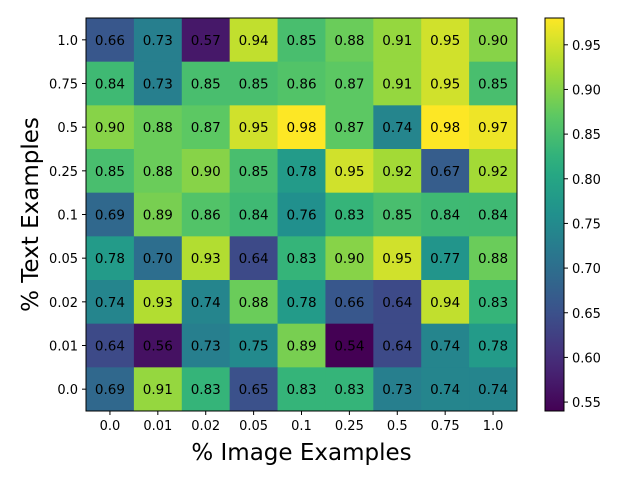 The image size is (640, 480). What do you see at coordinates (397, 426) in the screenshot?
I see `x-tick-label: 0.5` at bounding box center [397, 426].